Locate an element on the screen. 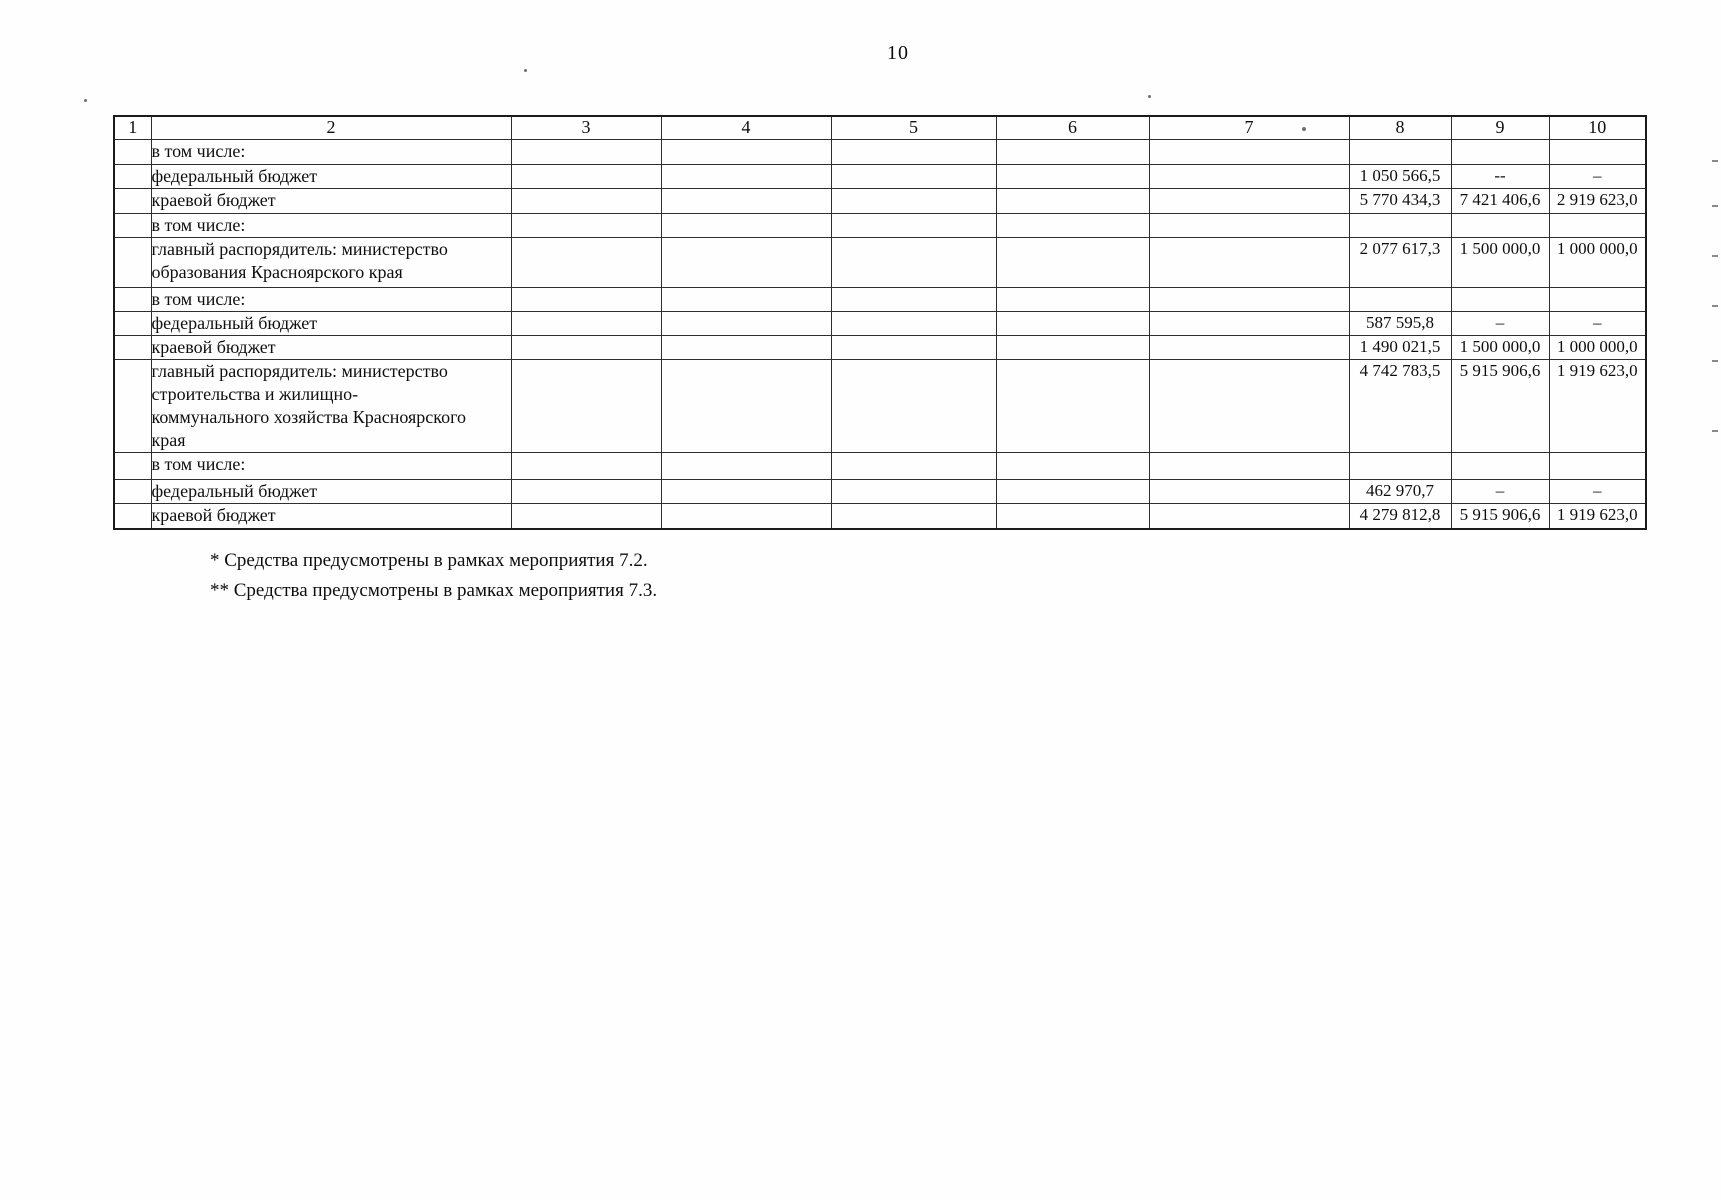  value-col10: 2 919 623,0 is located at coordinates (1597, 200).